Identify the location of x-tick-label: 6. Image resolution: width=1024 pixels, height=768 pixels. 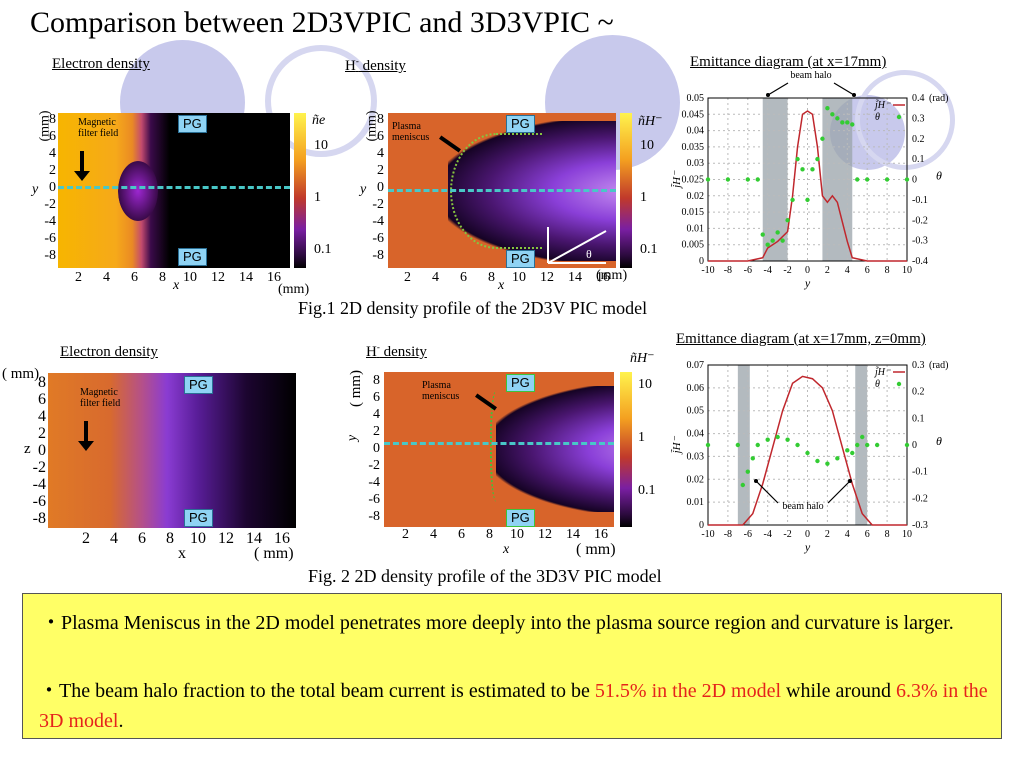
(867, 534).